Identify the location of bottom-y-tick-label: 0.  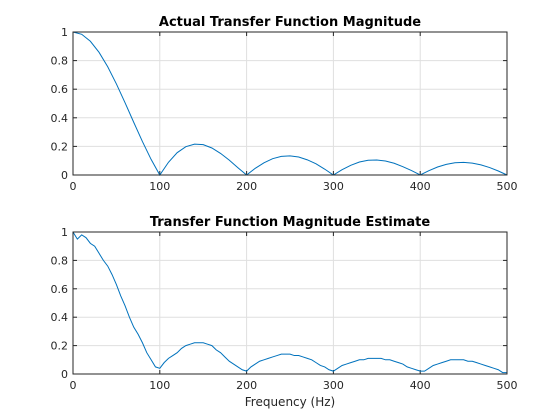
(64, 374).